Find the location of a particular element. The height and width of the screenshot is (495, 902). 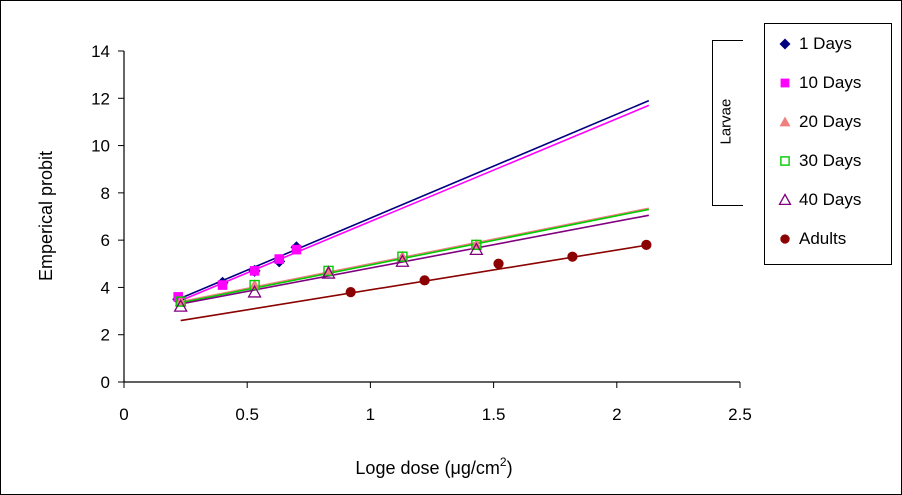

legend-marker-adults is located at coordinates (785, 239).